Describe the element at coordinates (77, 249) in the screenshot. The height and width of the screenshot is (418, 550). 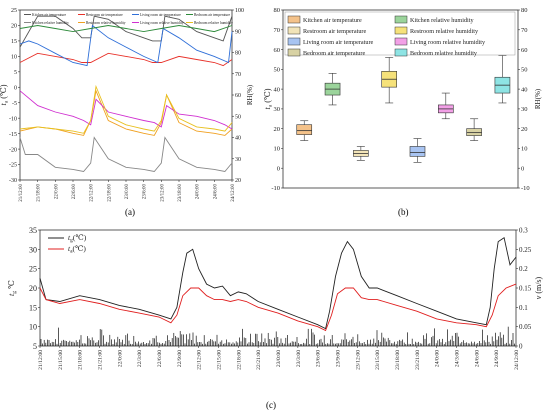
I see `panel-c-legend-label: ta(℃)` at that location.